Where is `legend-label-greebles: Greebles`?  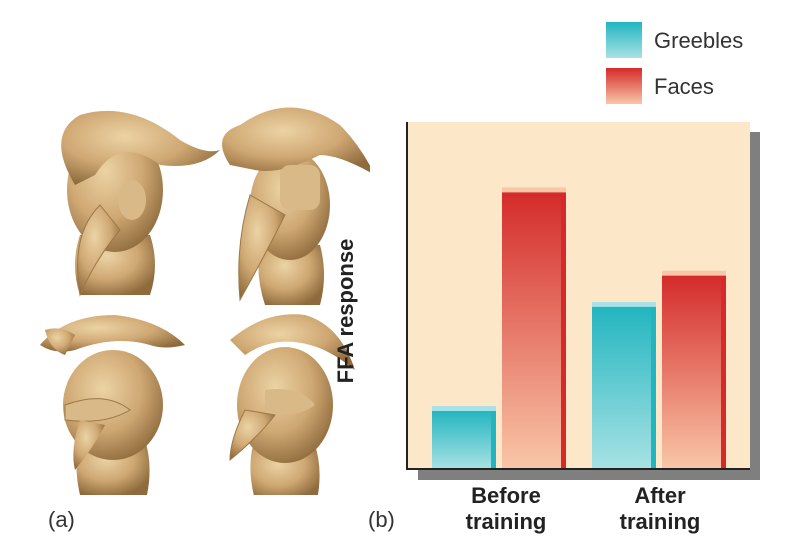 legend-label-greebles: Greebles is located at coordinates (699, 40).